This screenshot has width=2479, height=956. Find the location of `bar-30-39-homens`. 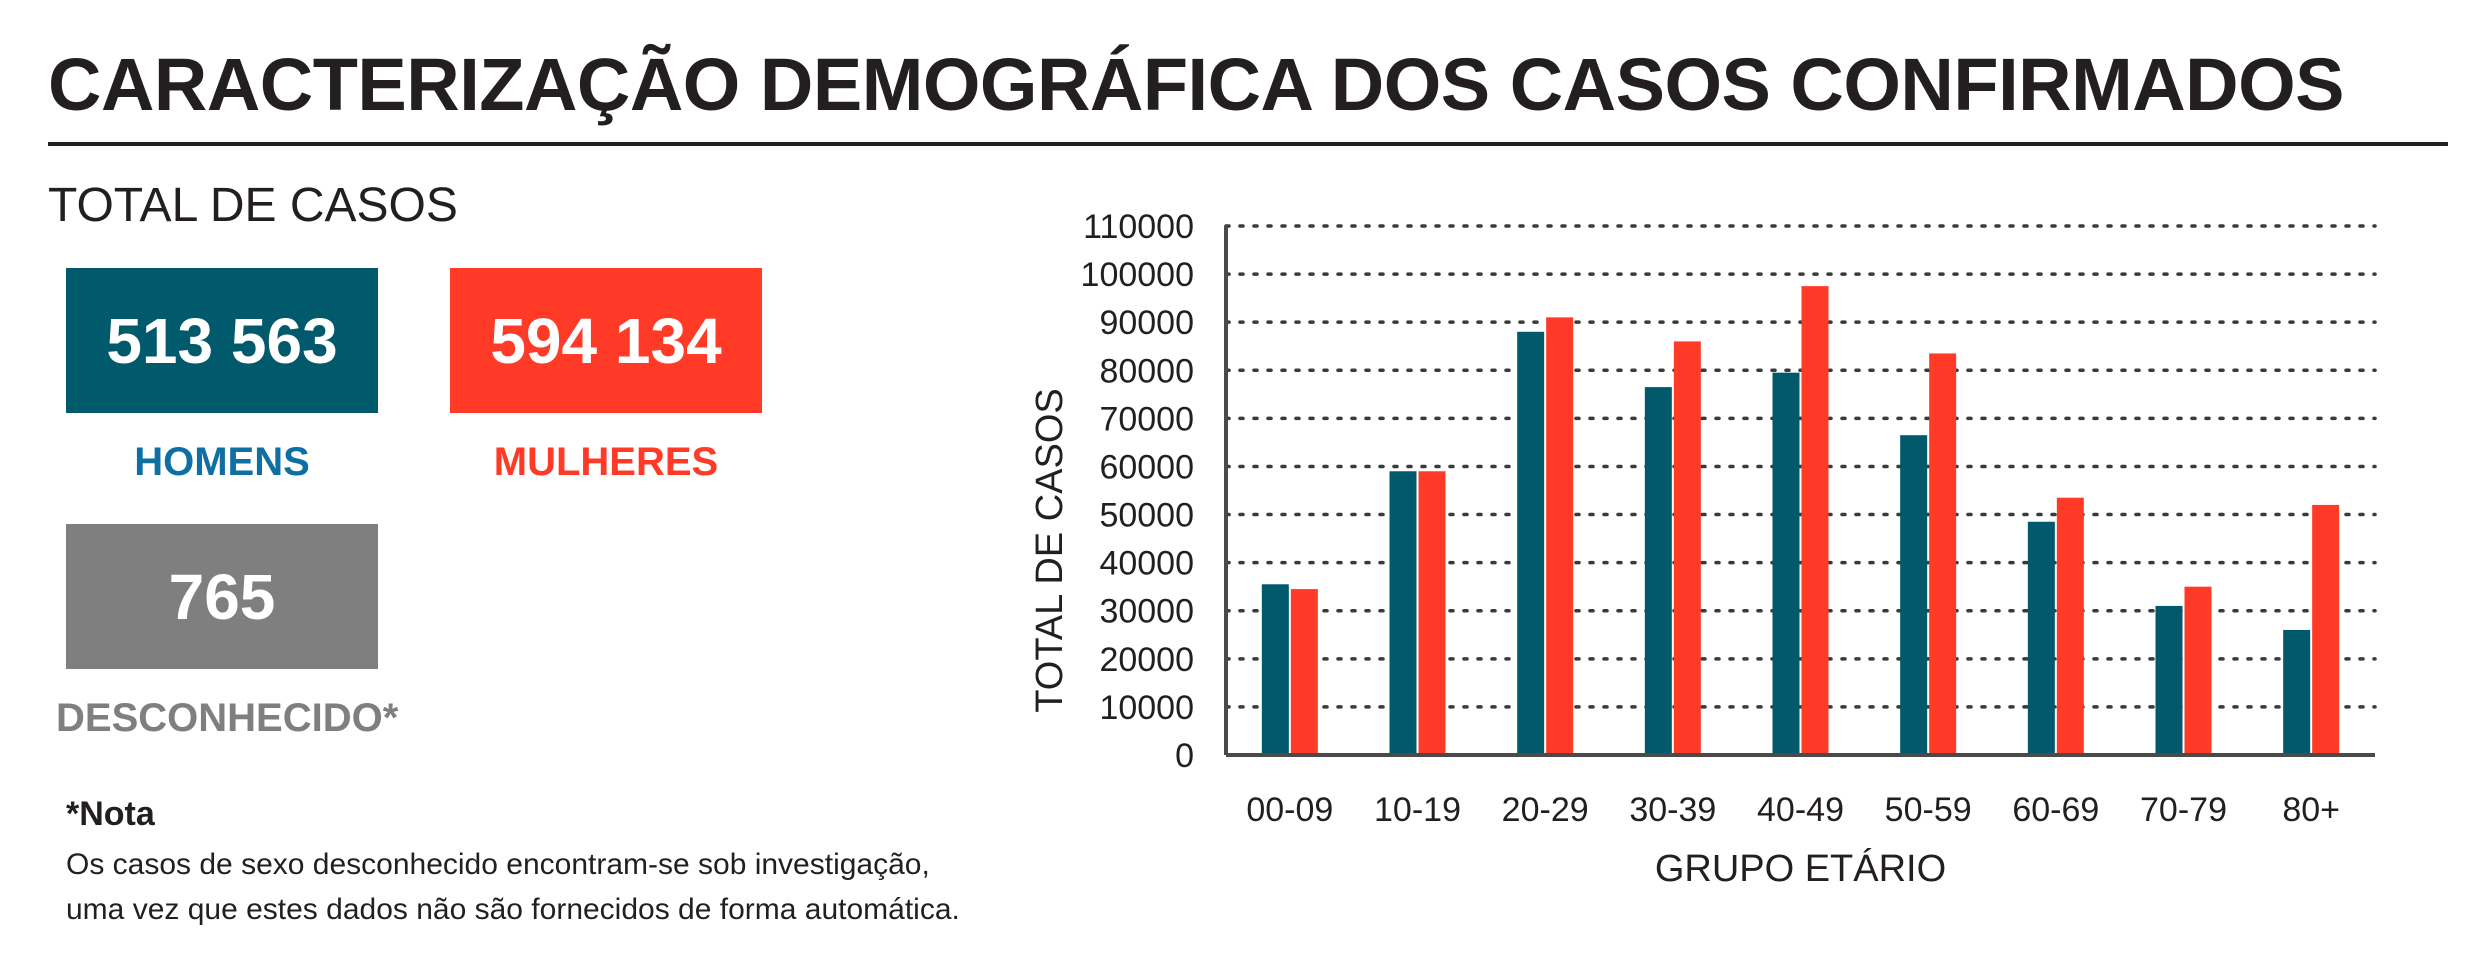

bar-30-39-homens is located at coordinates (1658, 571).